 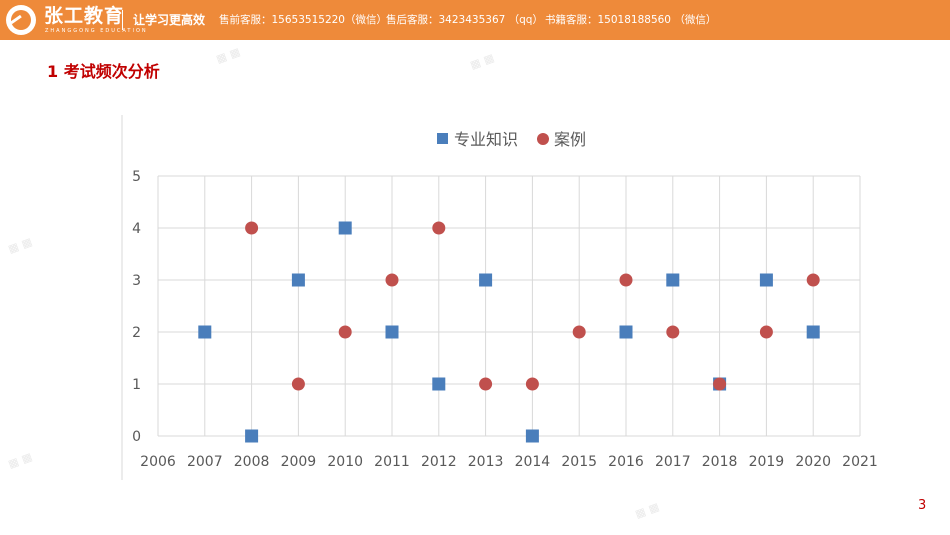 I want to click on legend-item: 案例, so click(x=561, y=139).